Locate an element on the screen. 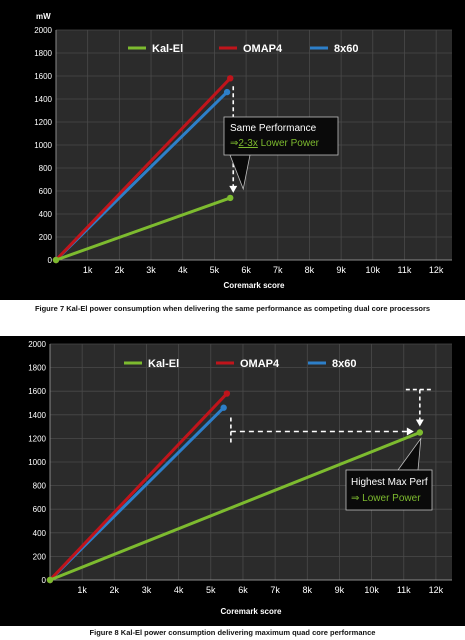 This screenshot has width=465, height=640. callout-text-line2: ⇒2-3x Lower Power is located at coordinates (275, 143).